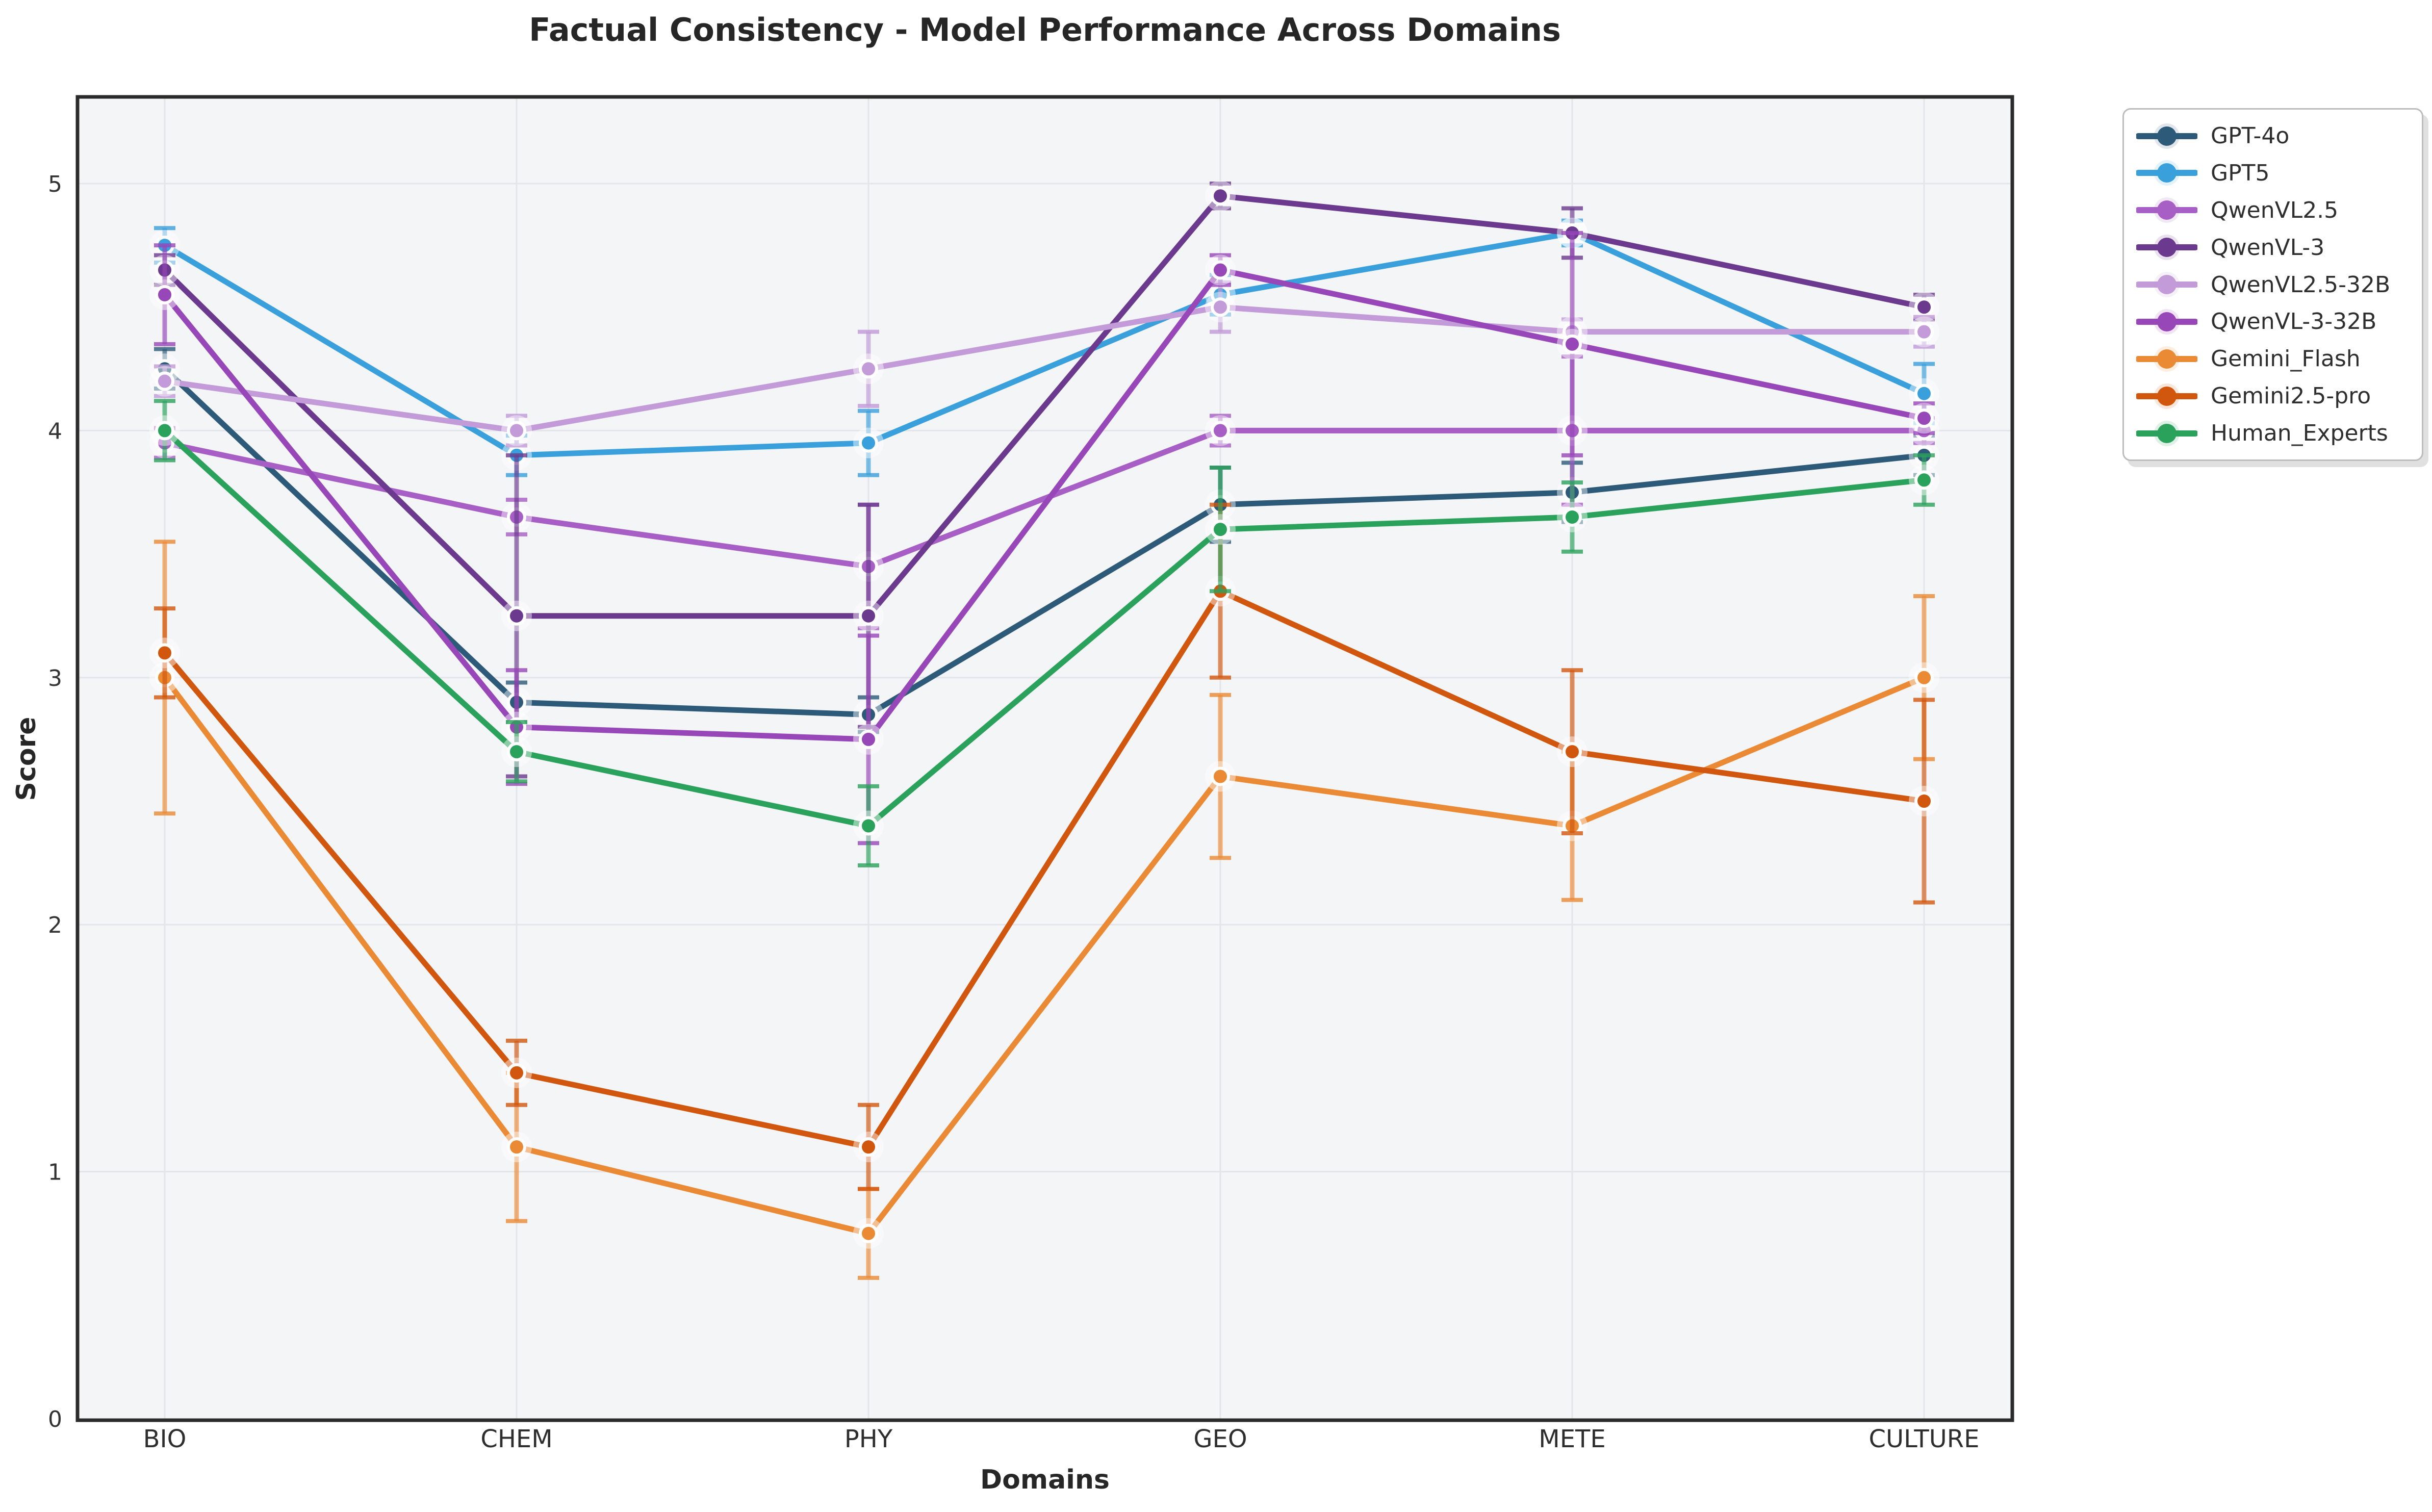 The image size is (2432, 1512). What do you see at coordinates (2301, 284) in the screenshot?
I see `legend-label: QwenVL2.5-32B` at bounding box center [2301, 284].